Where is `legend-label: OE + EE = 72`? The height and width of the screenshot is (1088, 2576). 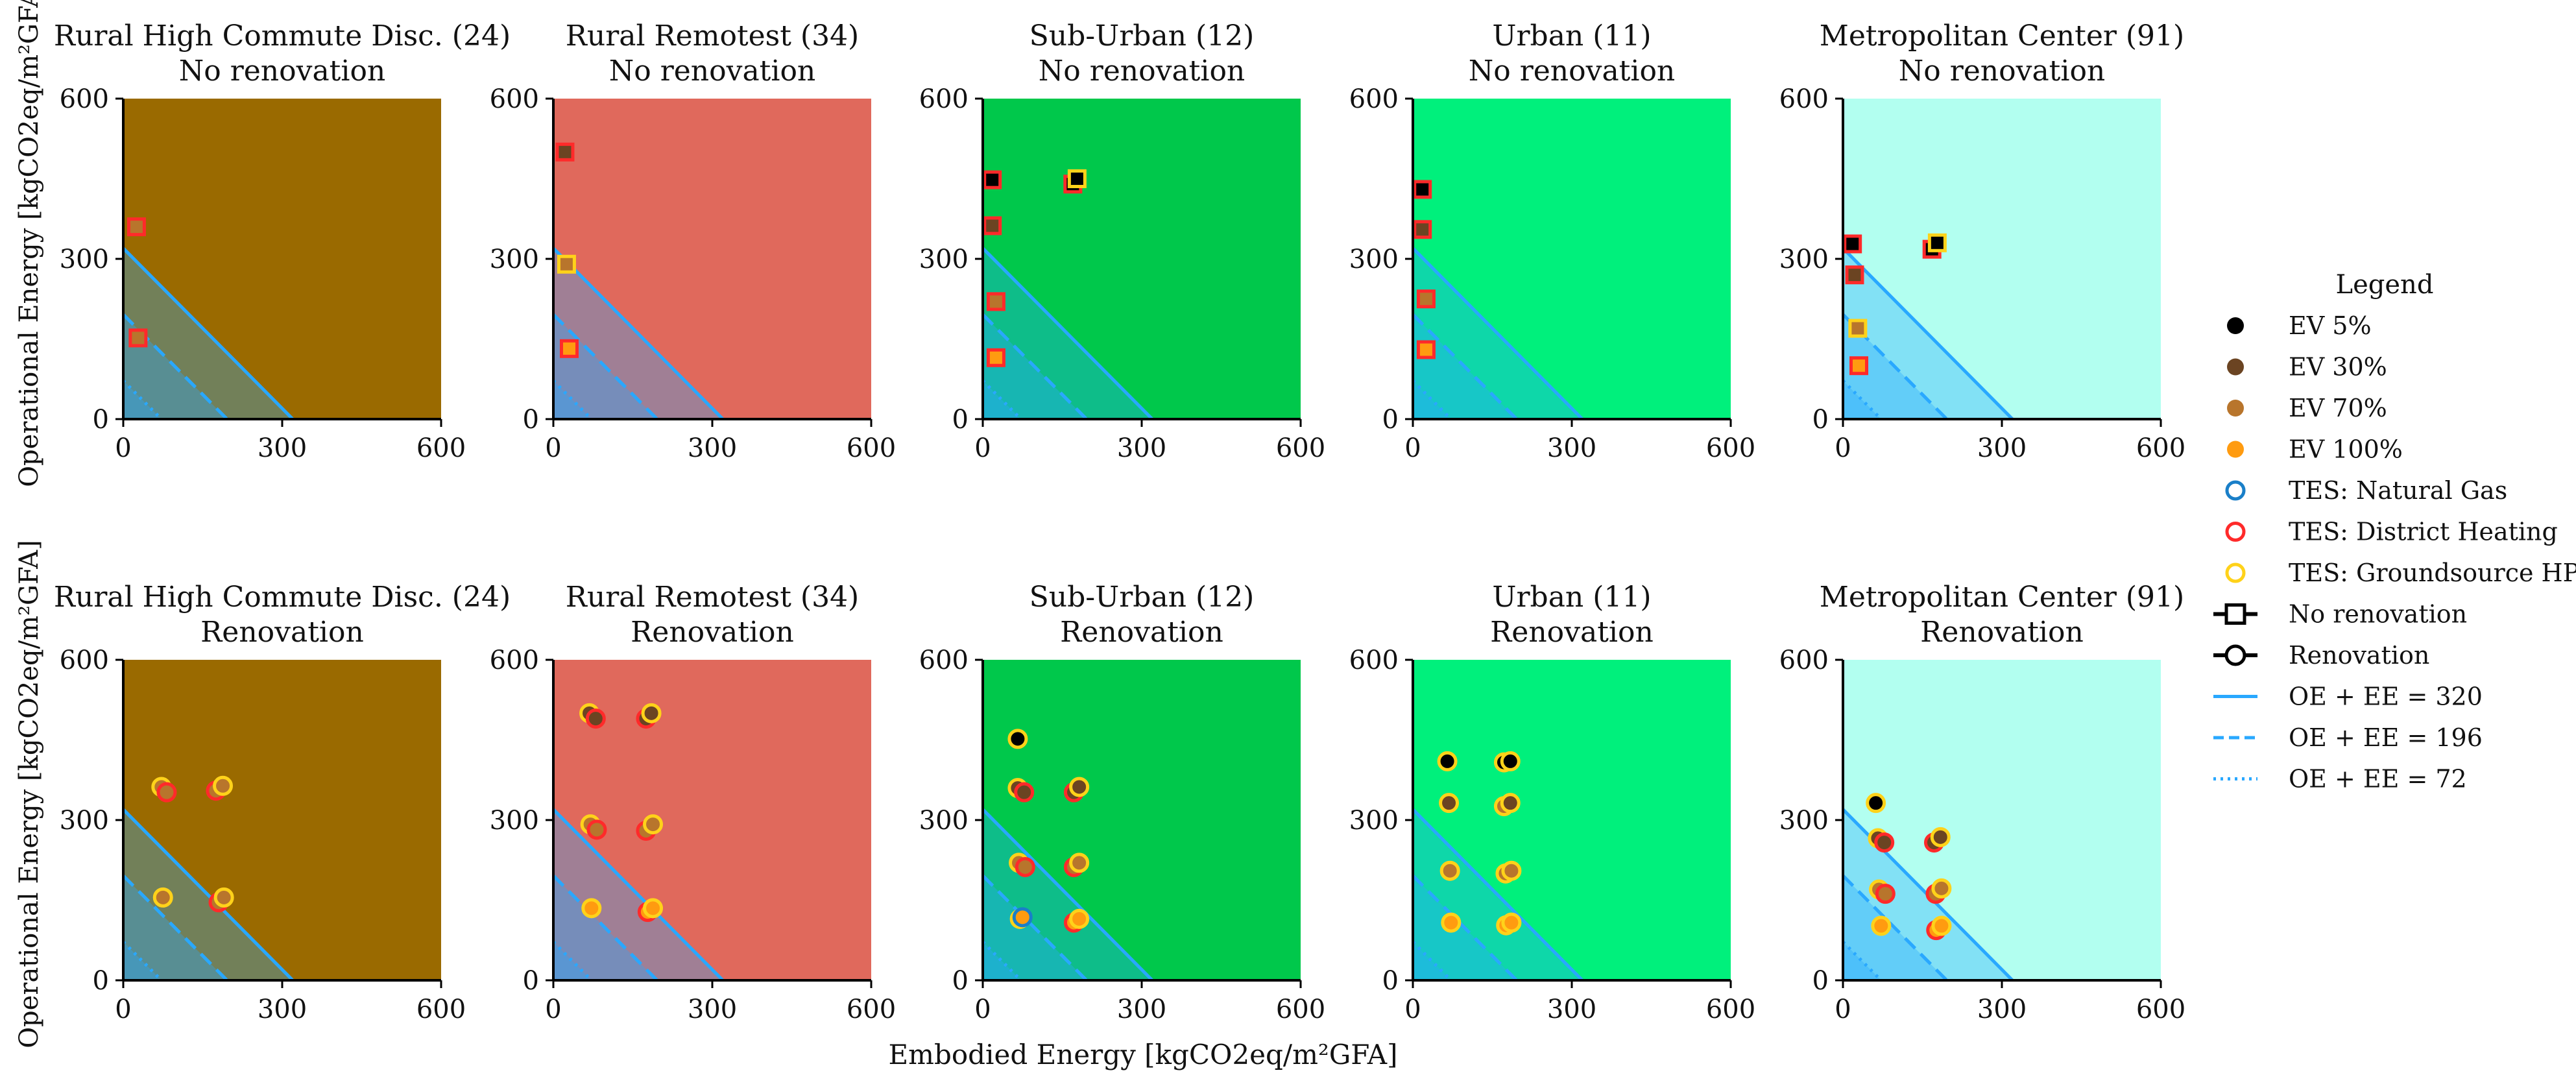 legend-label: OE + EE = 72 is located at coordinates (2378, 779).